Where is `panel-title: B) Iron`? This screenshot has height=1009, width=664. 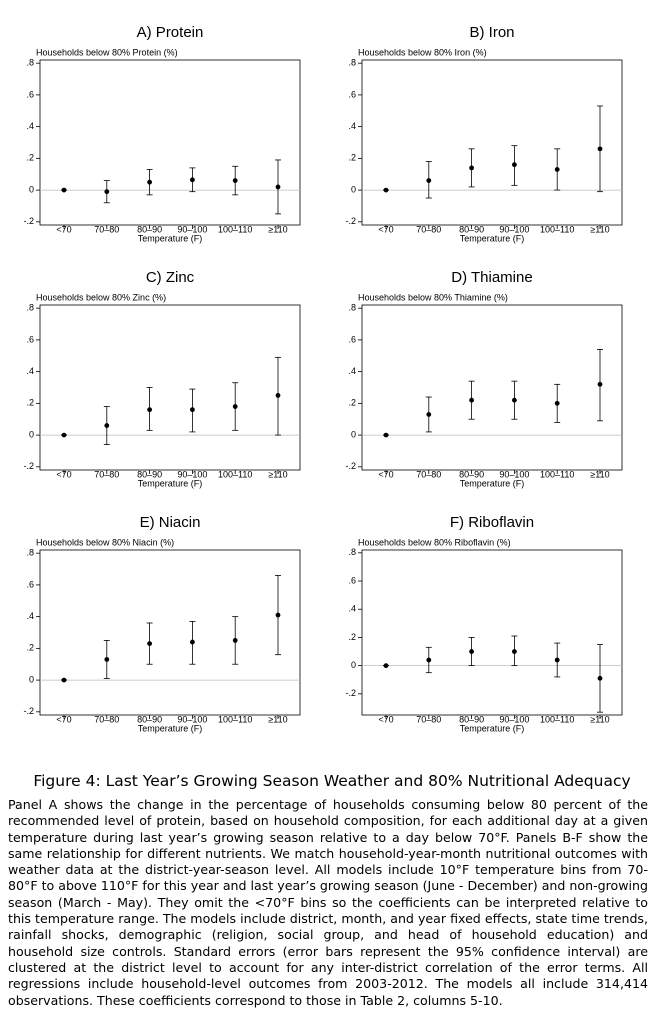
panel-title: B) Iron is located at coordinates (491, 32).